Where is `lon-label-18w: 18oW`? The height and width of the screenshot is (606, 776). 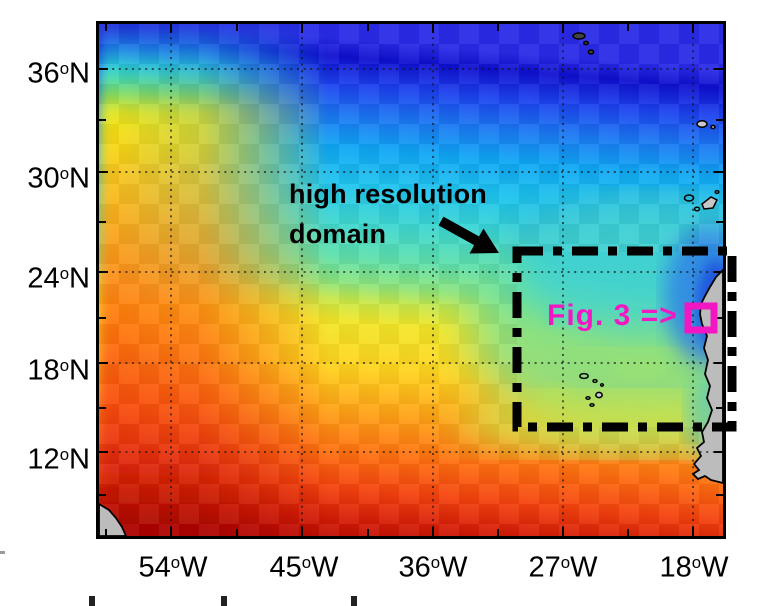 lon-label-18w: 18oW is located at coordinates (694, 567).